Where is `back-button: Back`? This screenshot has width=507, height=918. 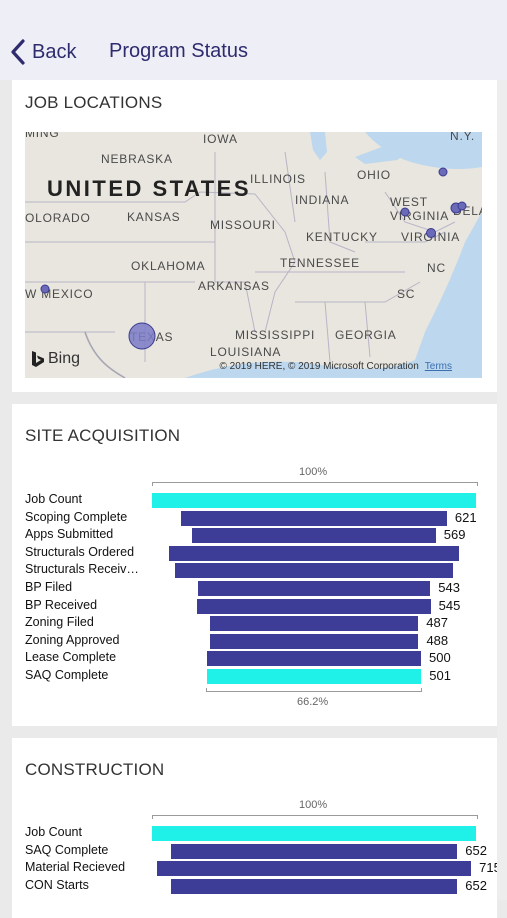
back-button: Back is located at coordinates (43, 52).